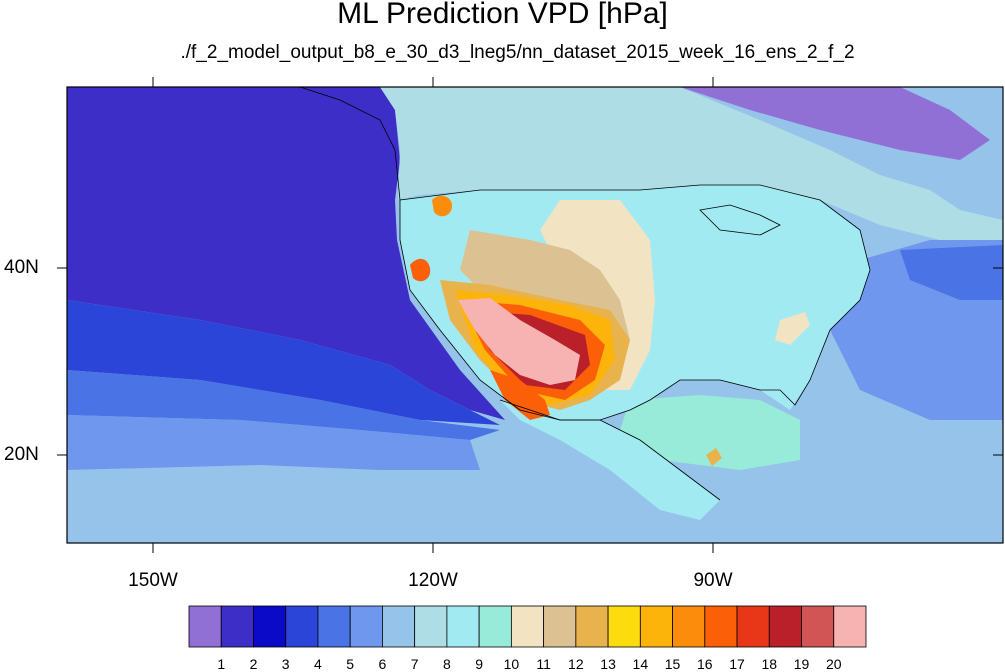  Describe the element at coordinates (740, 220) in the screenshot. I see `great-lakes-outline` at that location.